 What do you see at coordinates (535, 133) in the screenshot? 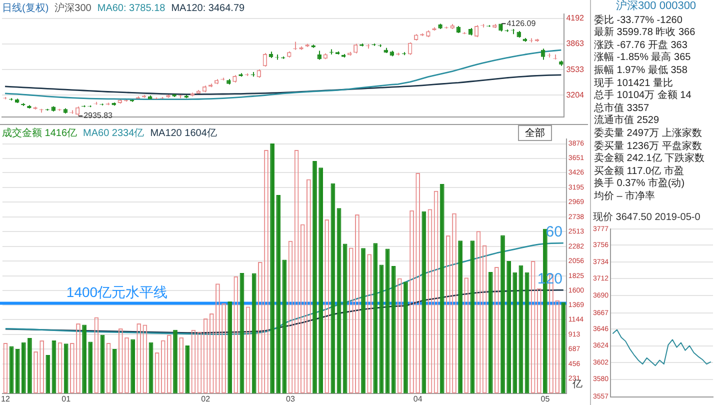
I see `dropdown-field: 全部` at bounding box center [535, 133].